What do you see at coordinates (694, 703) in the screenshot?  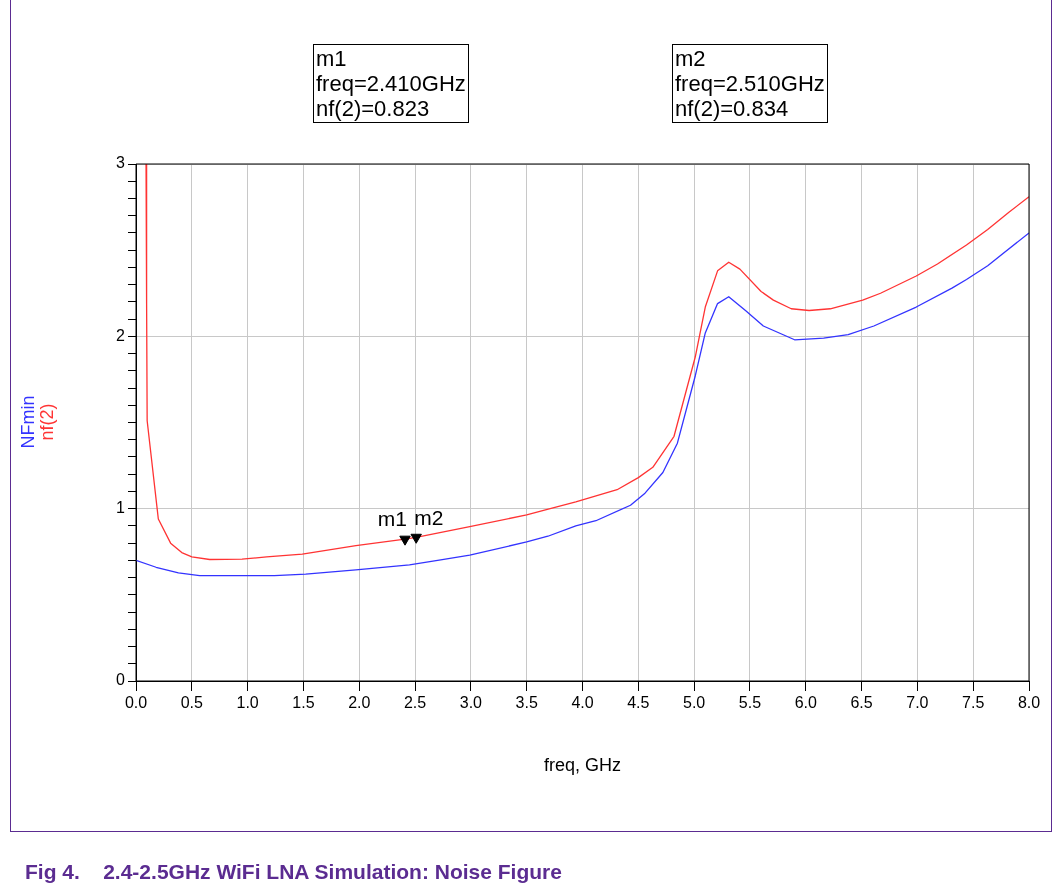 I see `x-tick-label: 5.0` at bounding box center [694, 703].